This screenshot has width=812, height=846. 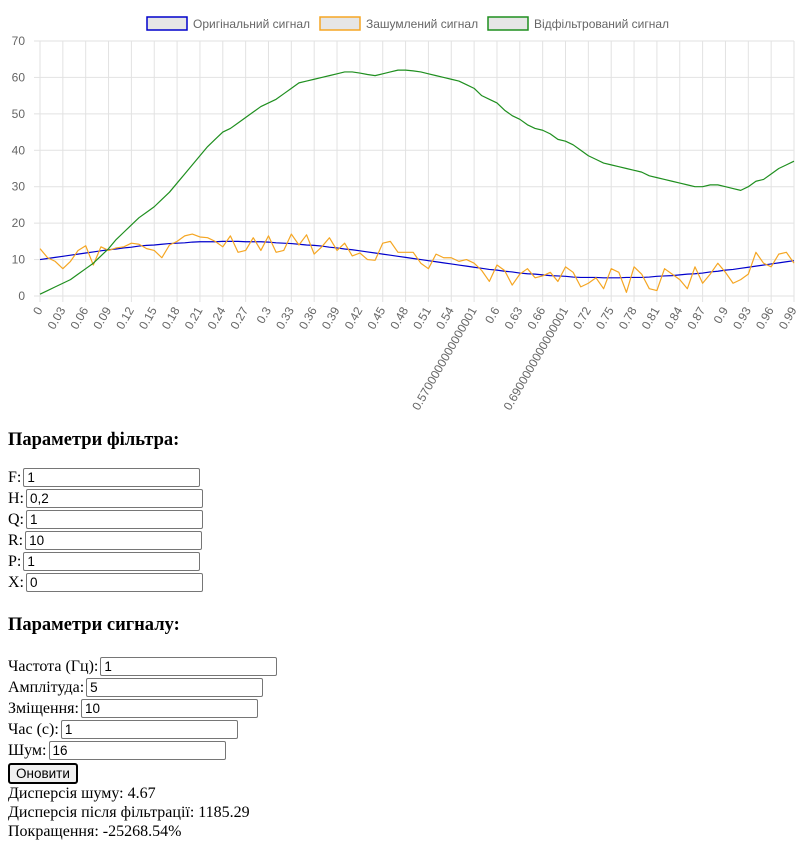 I want to click on x-tick-label: 0.78, so click(x=628, y=318).